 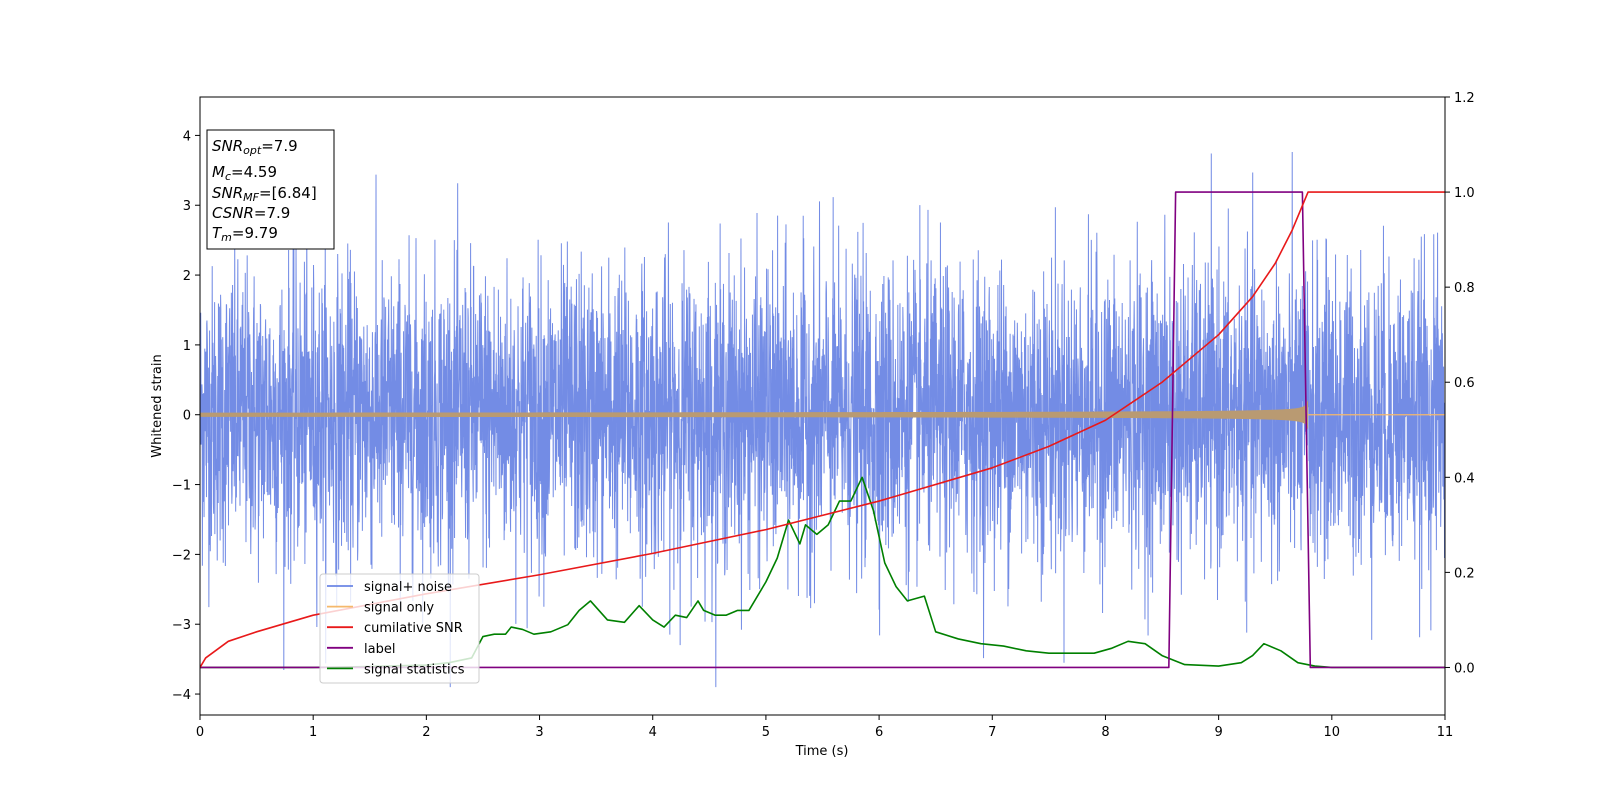 What do you see at coordinates (200, 732) in the screenshot?
I see `x-tick-label: 0` at bounding box center [200, 732].